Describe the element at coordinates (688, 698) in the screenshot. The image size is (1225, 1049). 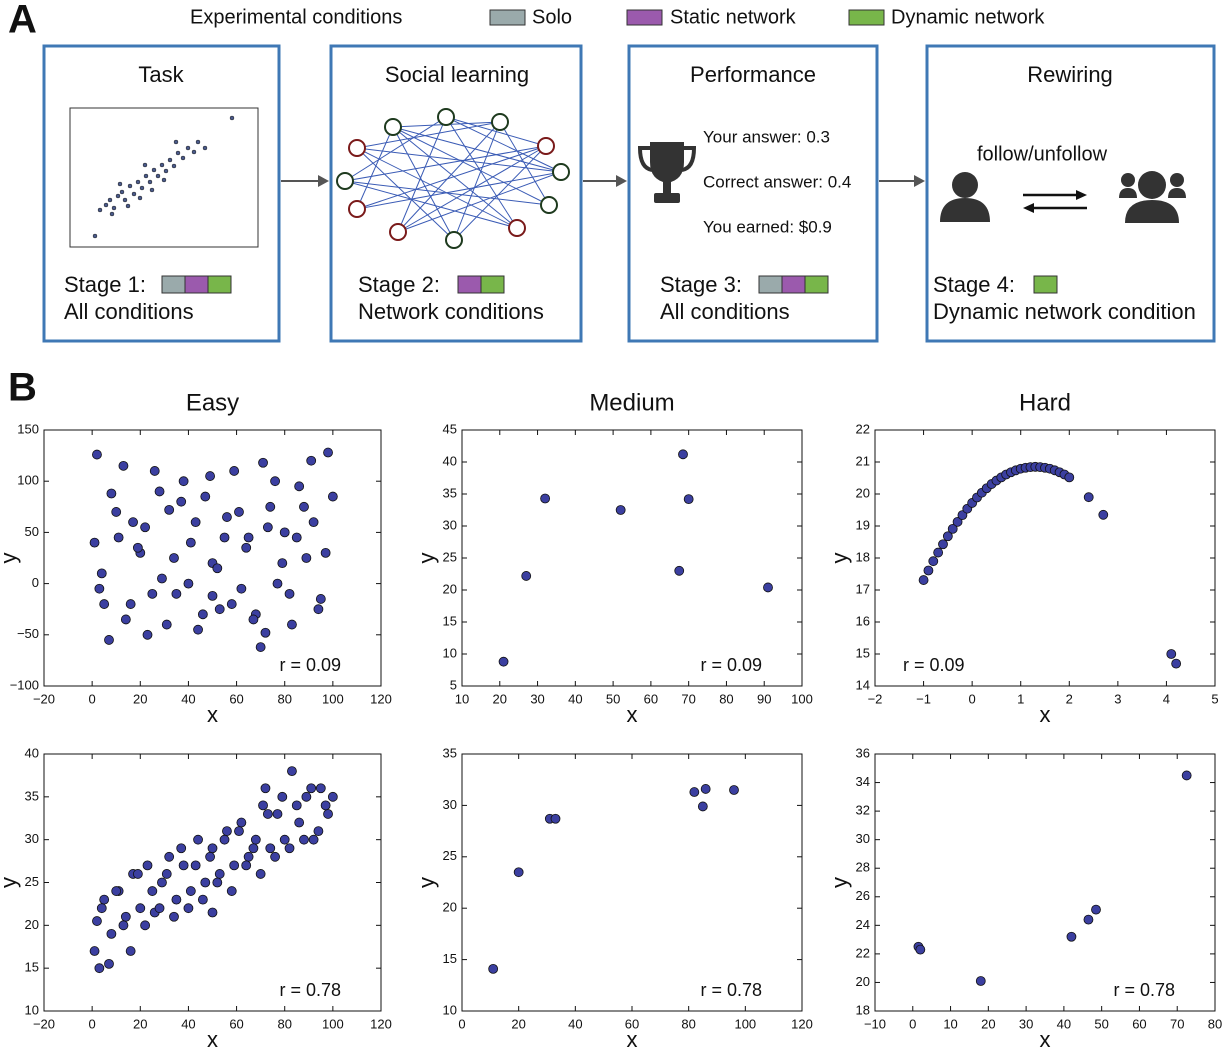
I see `x-tick-label: 70` at that location.